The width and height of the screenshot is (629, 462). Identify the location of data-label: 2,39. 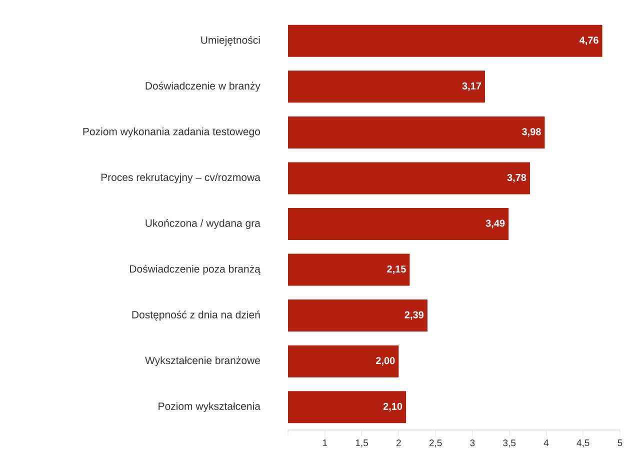
(414, 315).